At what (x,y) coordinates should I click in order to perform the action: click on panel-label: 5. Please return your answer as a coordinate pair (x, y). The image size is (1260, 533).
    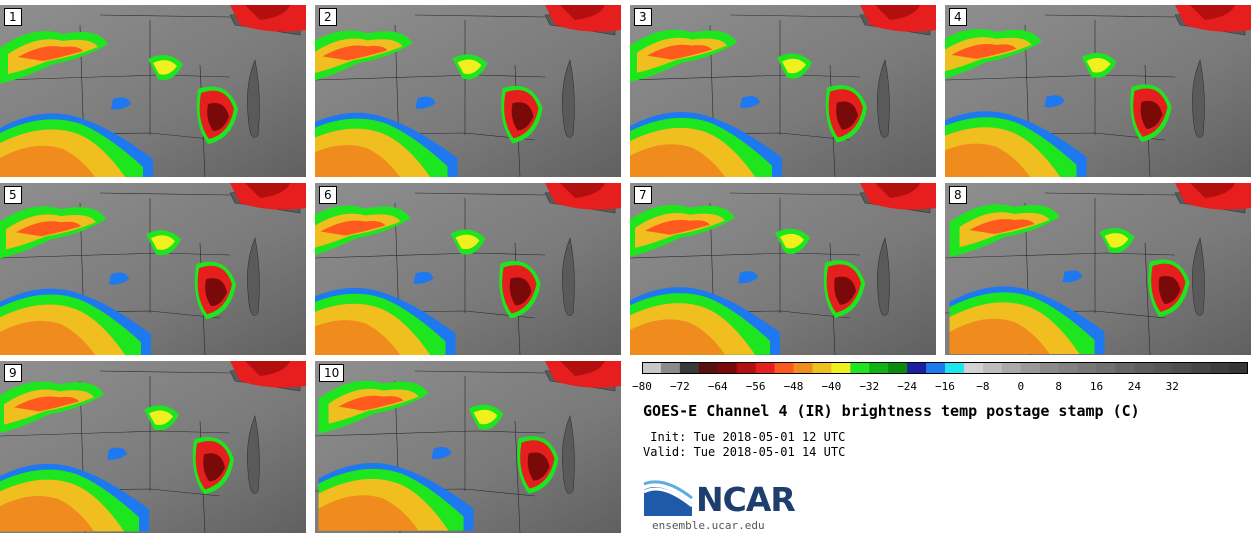
    Looking at the image, I should click on (13, 195).